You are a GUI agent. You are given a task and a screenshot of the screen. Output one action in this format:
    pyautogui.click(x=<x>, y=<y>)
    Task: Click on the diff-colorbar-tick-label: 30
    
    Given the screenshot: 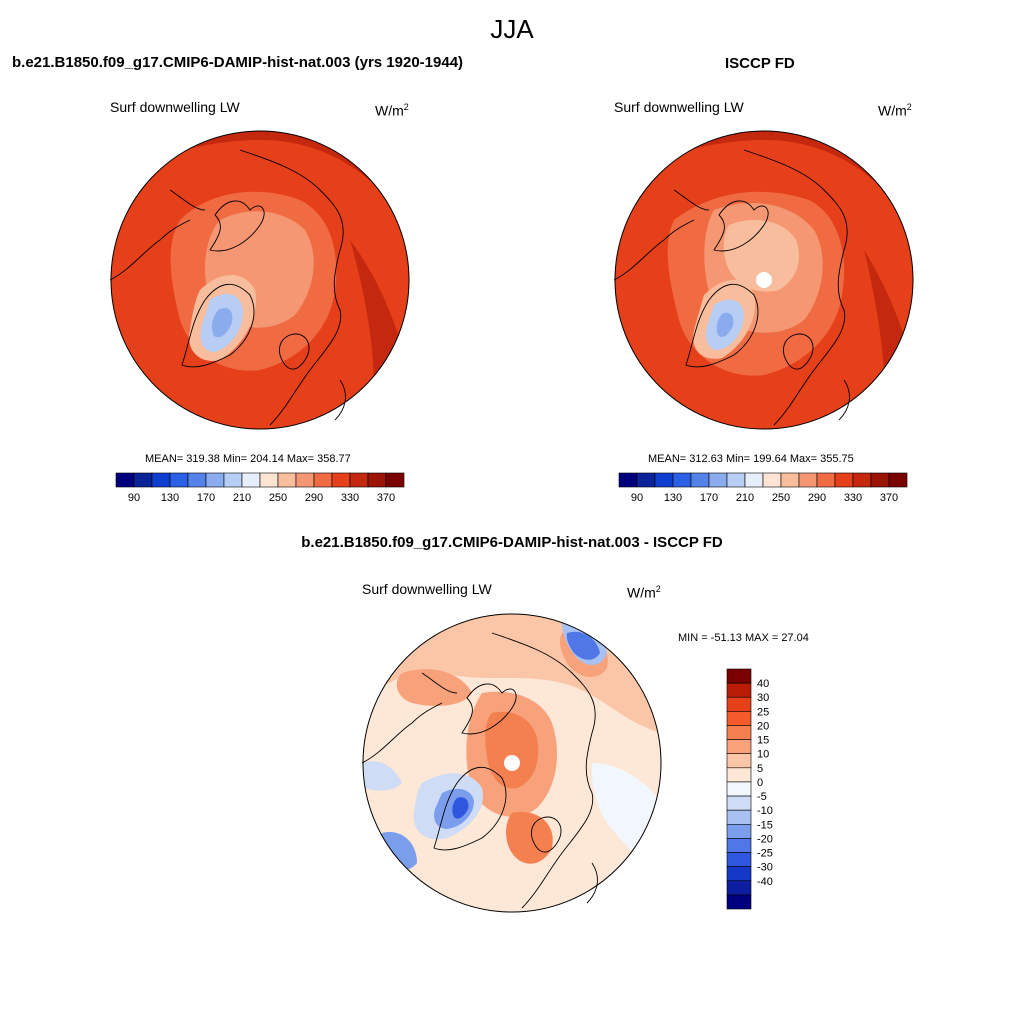 What is the action you would take?
    pyautogui.click(x=763, y=698)
    